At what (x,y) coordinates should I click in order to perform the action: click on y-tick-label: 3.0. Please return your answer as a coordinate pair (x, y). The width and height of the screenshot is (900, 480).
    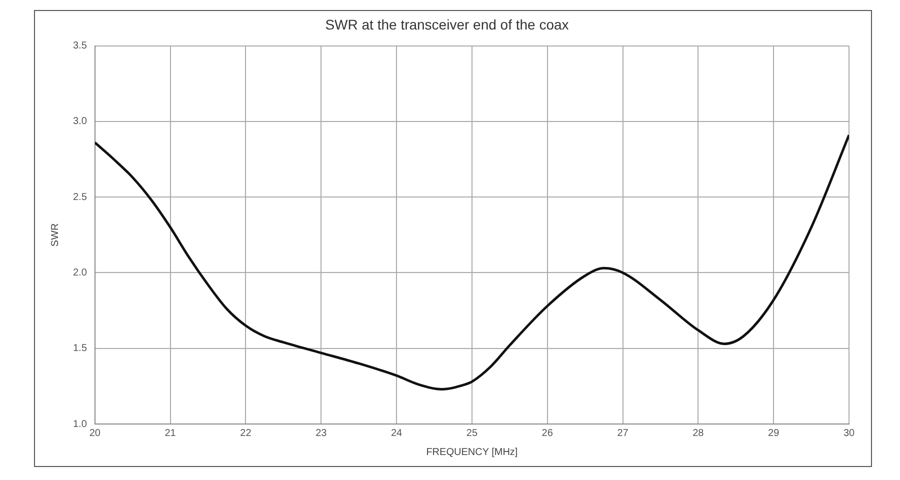
    Looking at the image, I should click on (80, 122).